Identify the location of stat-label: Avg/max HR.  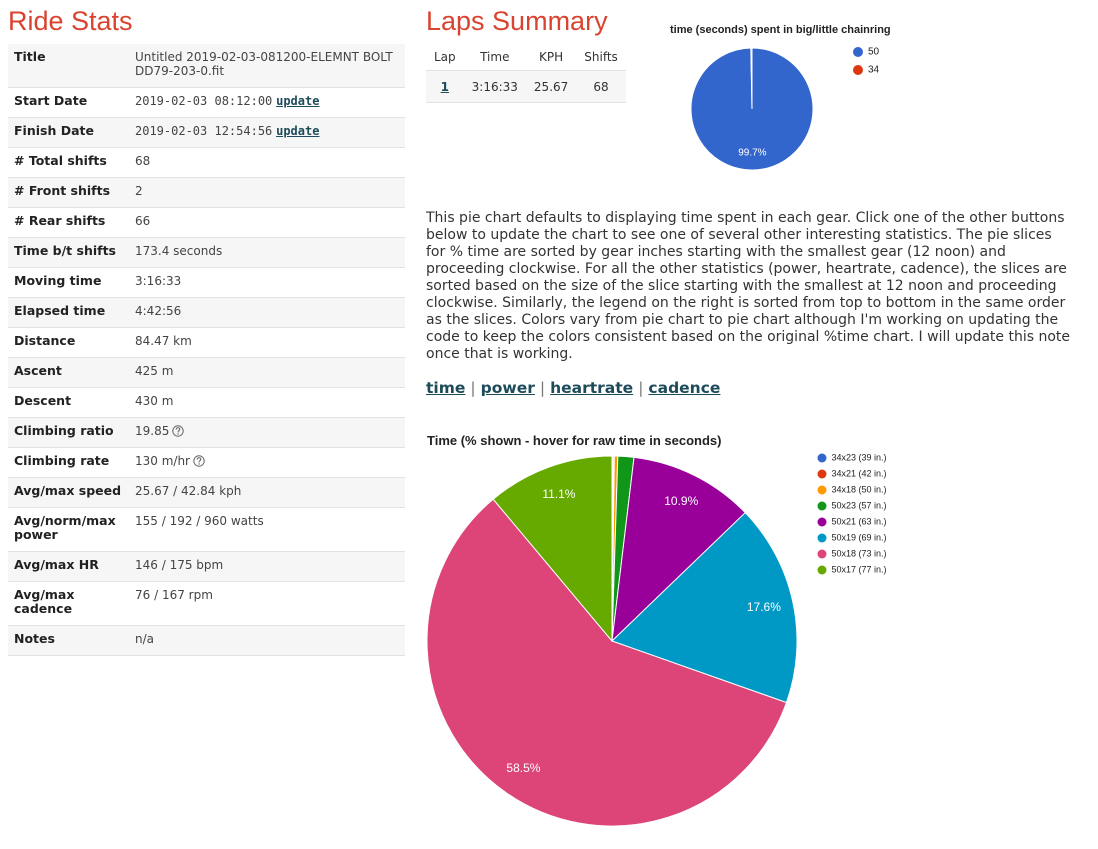
(68, 566).